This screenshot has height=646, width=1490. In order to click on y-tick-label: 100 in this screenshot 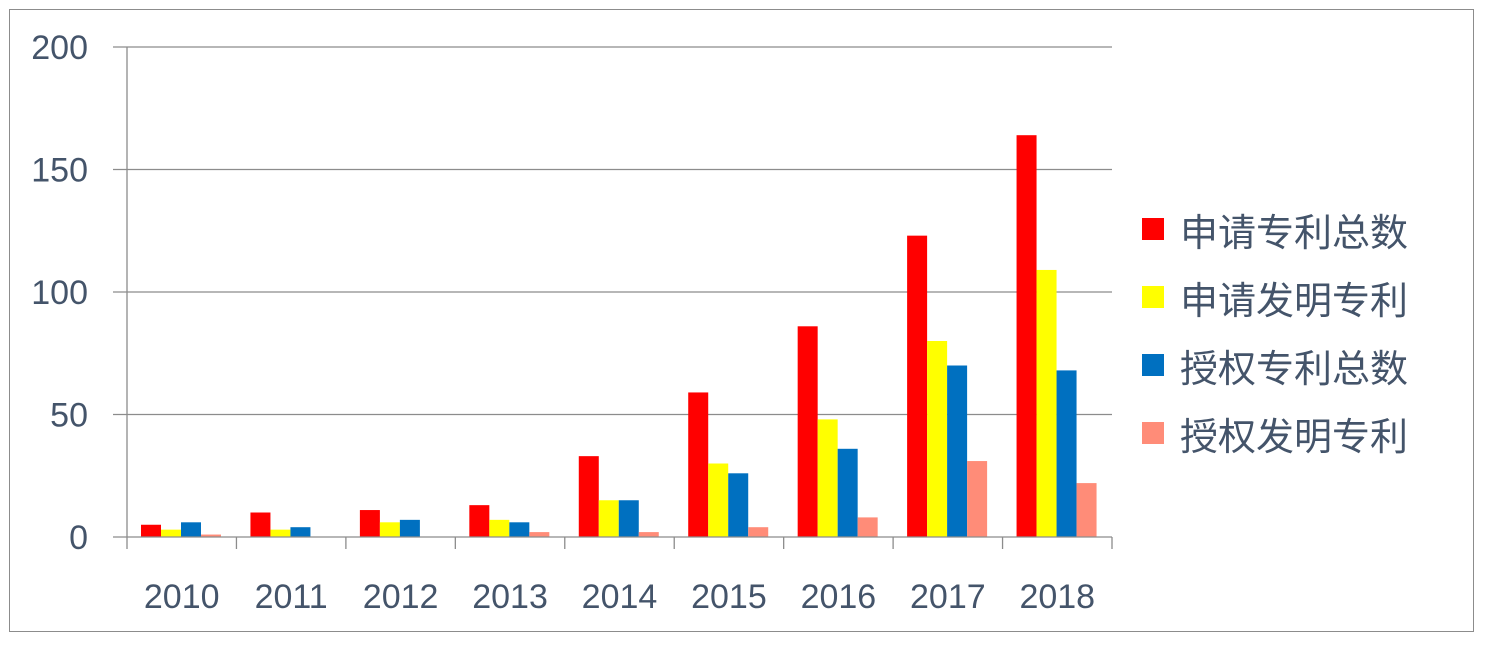, I will do `click(59, 293)`.